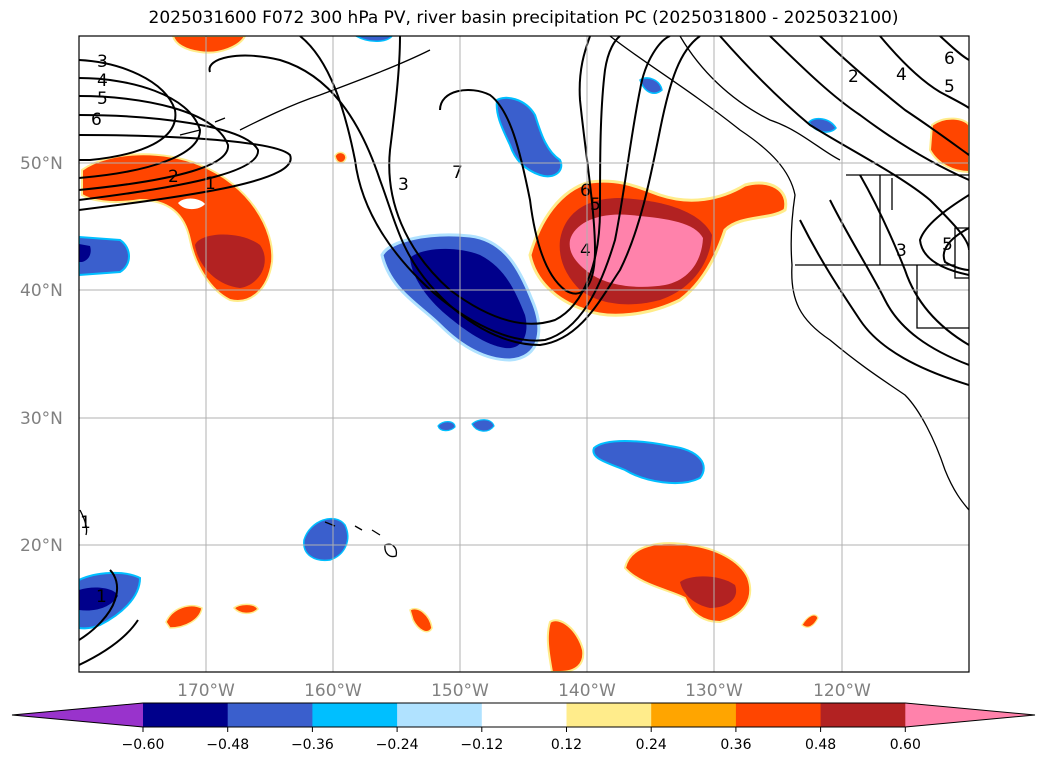 This screenshot has width=1047, height=765. I want to click on colorbar-tick-label: 0.60, so click(905, 745).